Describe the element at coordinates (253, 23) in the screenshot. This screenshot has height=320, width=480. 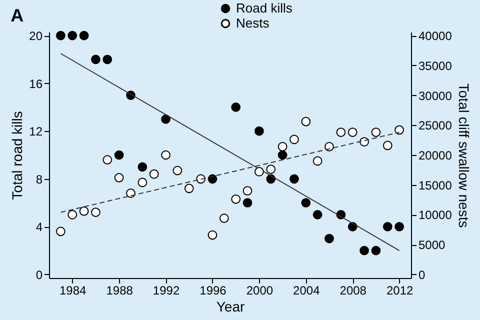
I see `legend-label: Nests` at that location.